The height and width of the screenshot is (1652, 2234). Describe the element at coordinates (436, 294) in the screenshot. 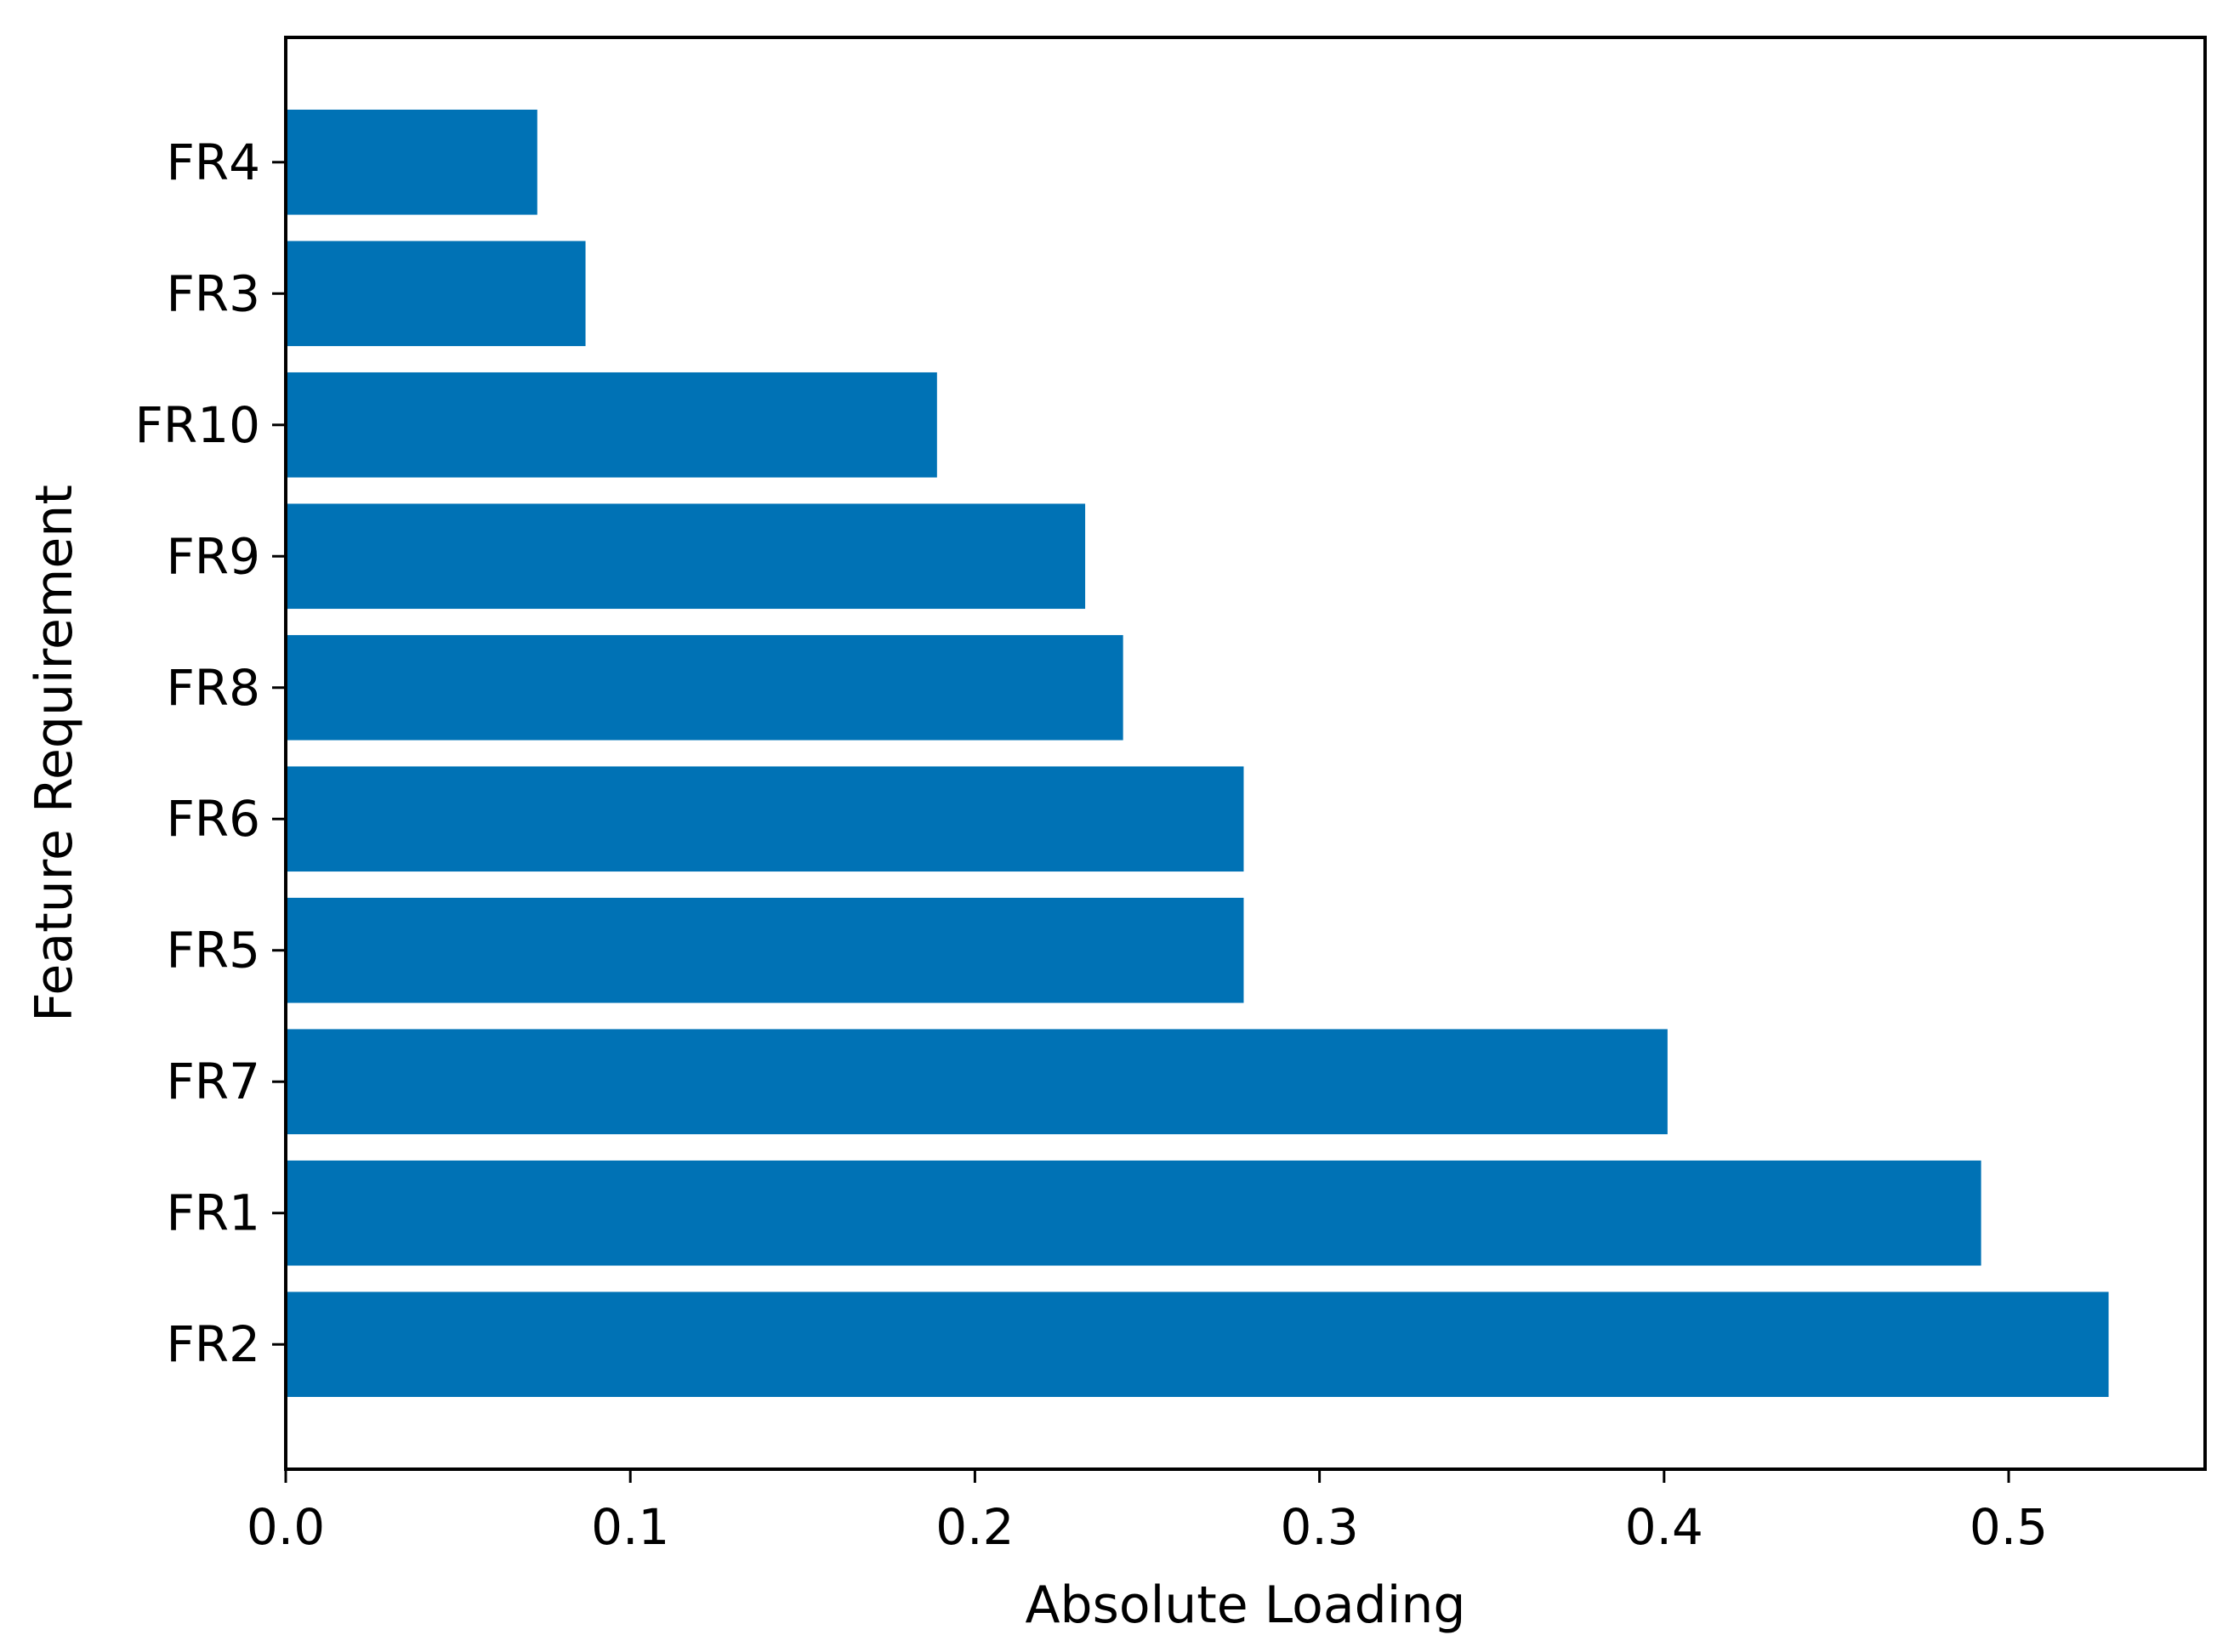

I see `bar-fr3` at that location.